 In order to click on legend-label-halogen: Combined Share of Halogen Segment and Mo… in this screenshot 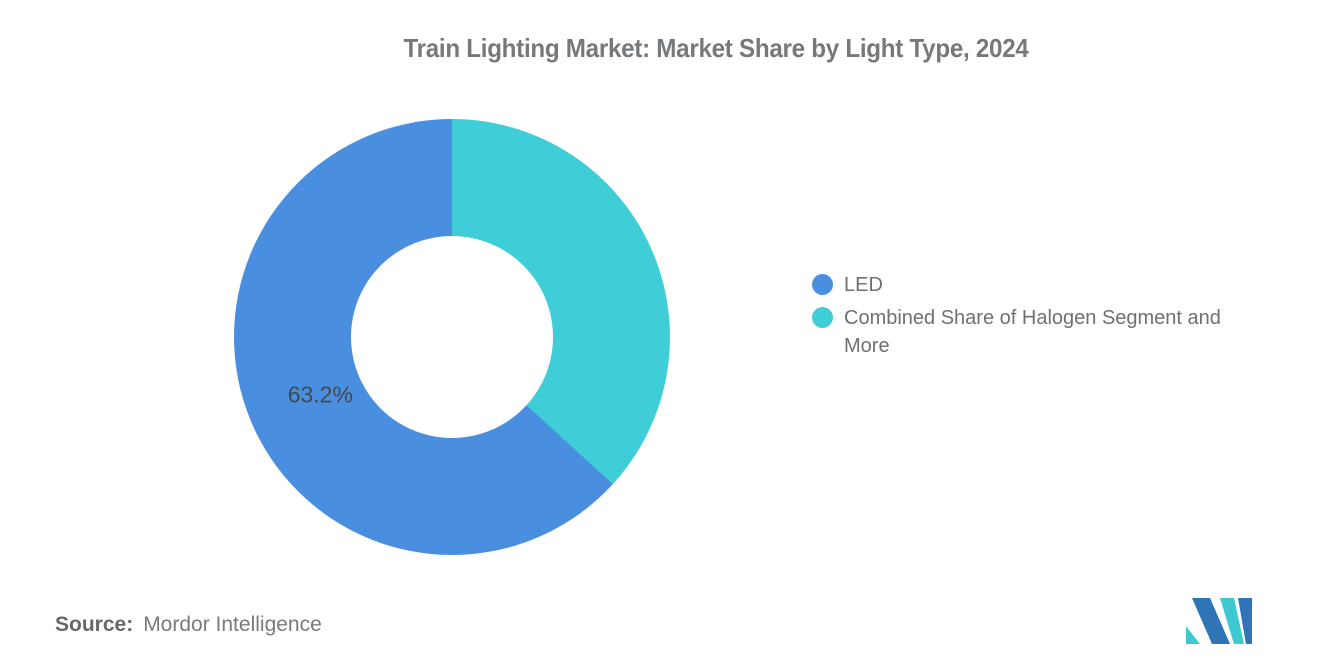, I will do `click(1032, 332)`.